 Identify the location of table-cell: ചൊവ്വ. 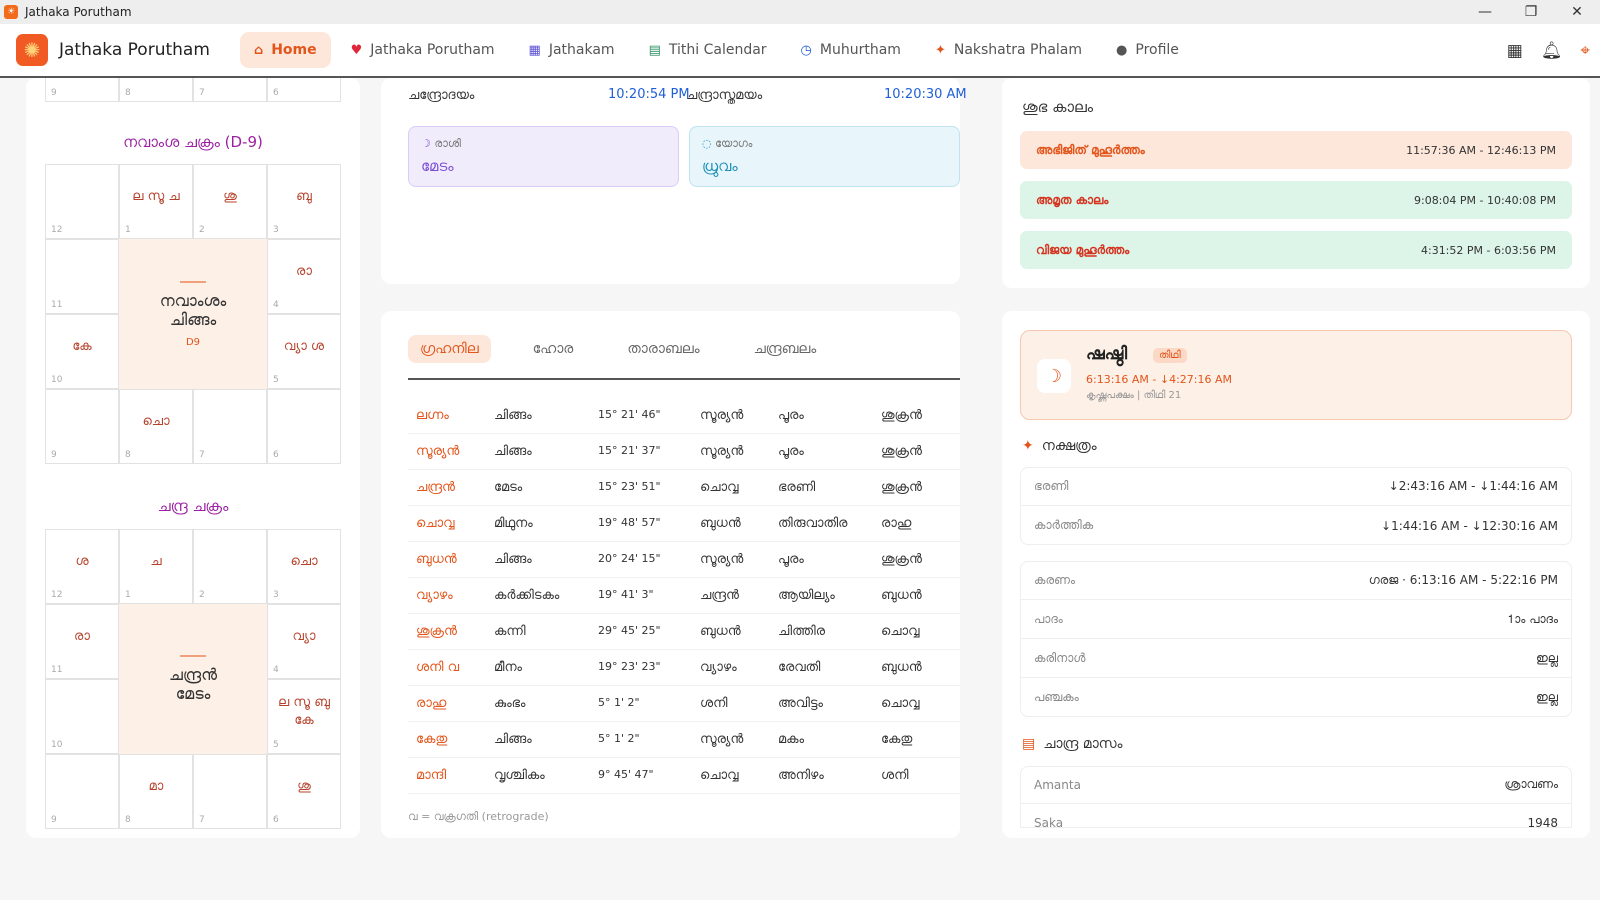
(435, 523).